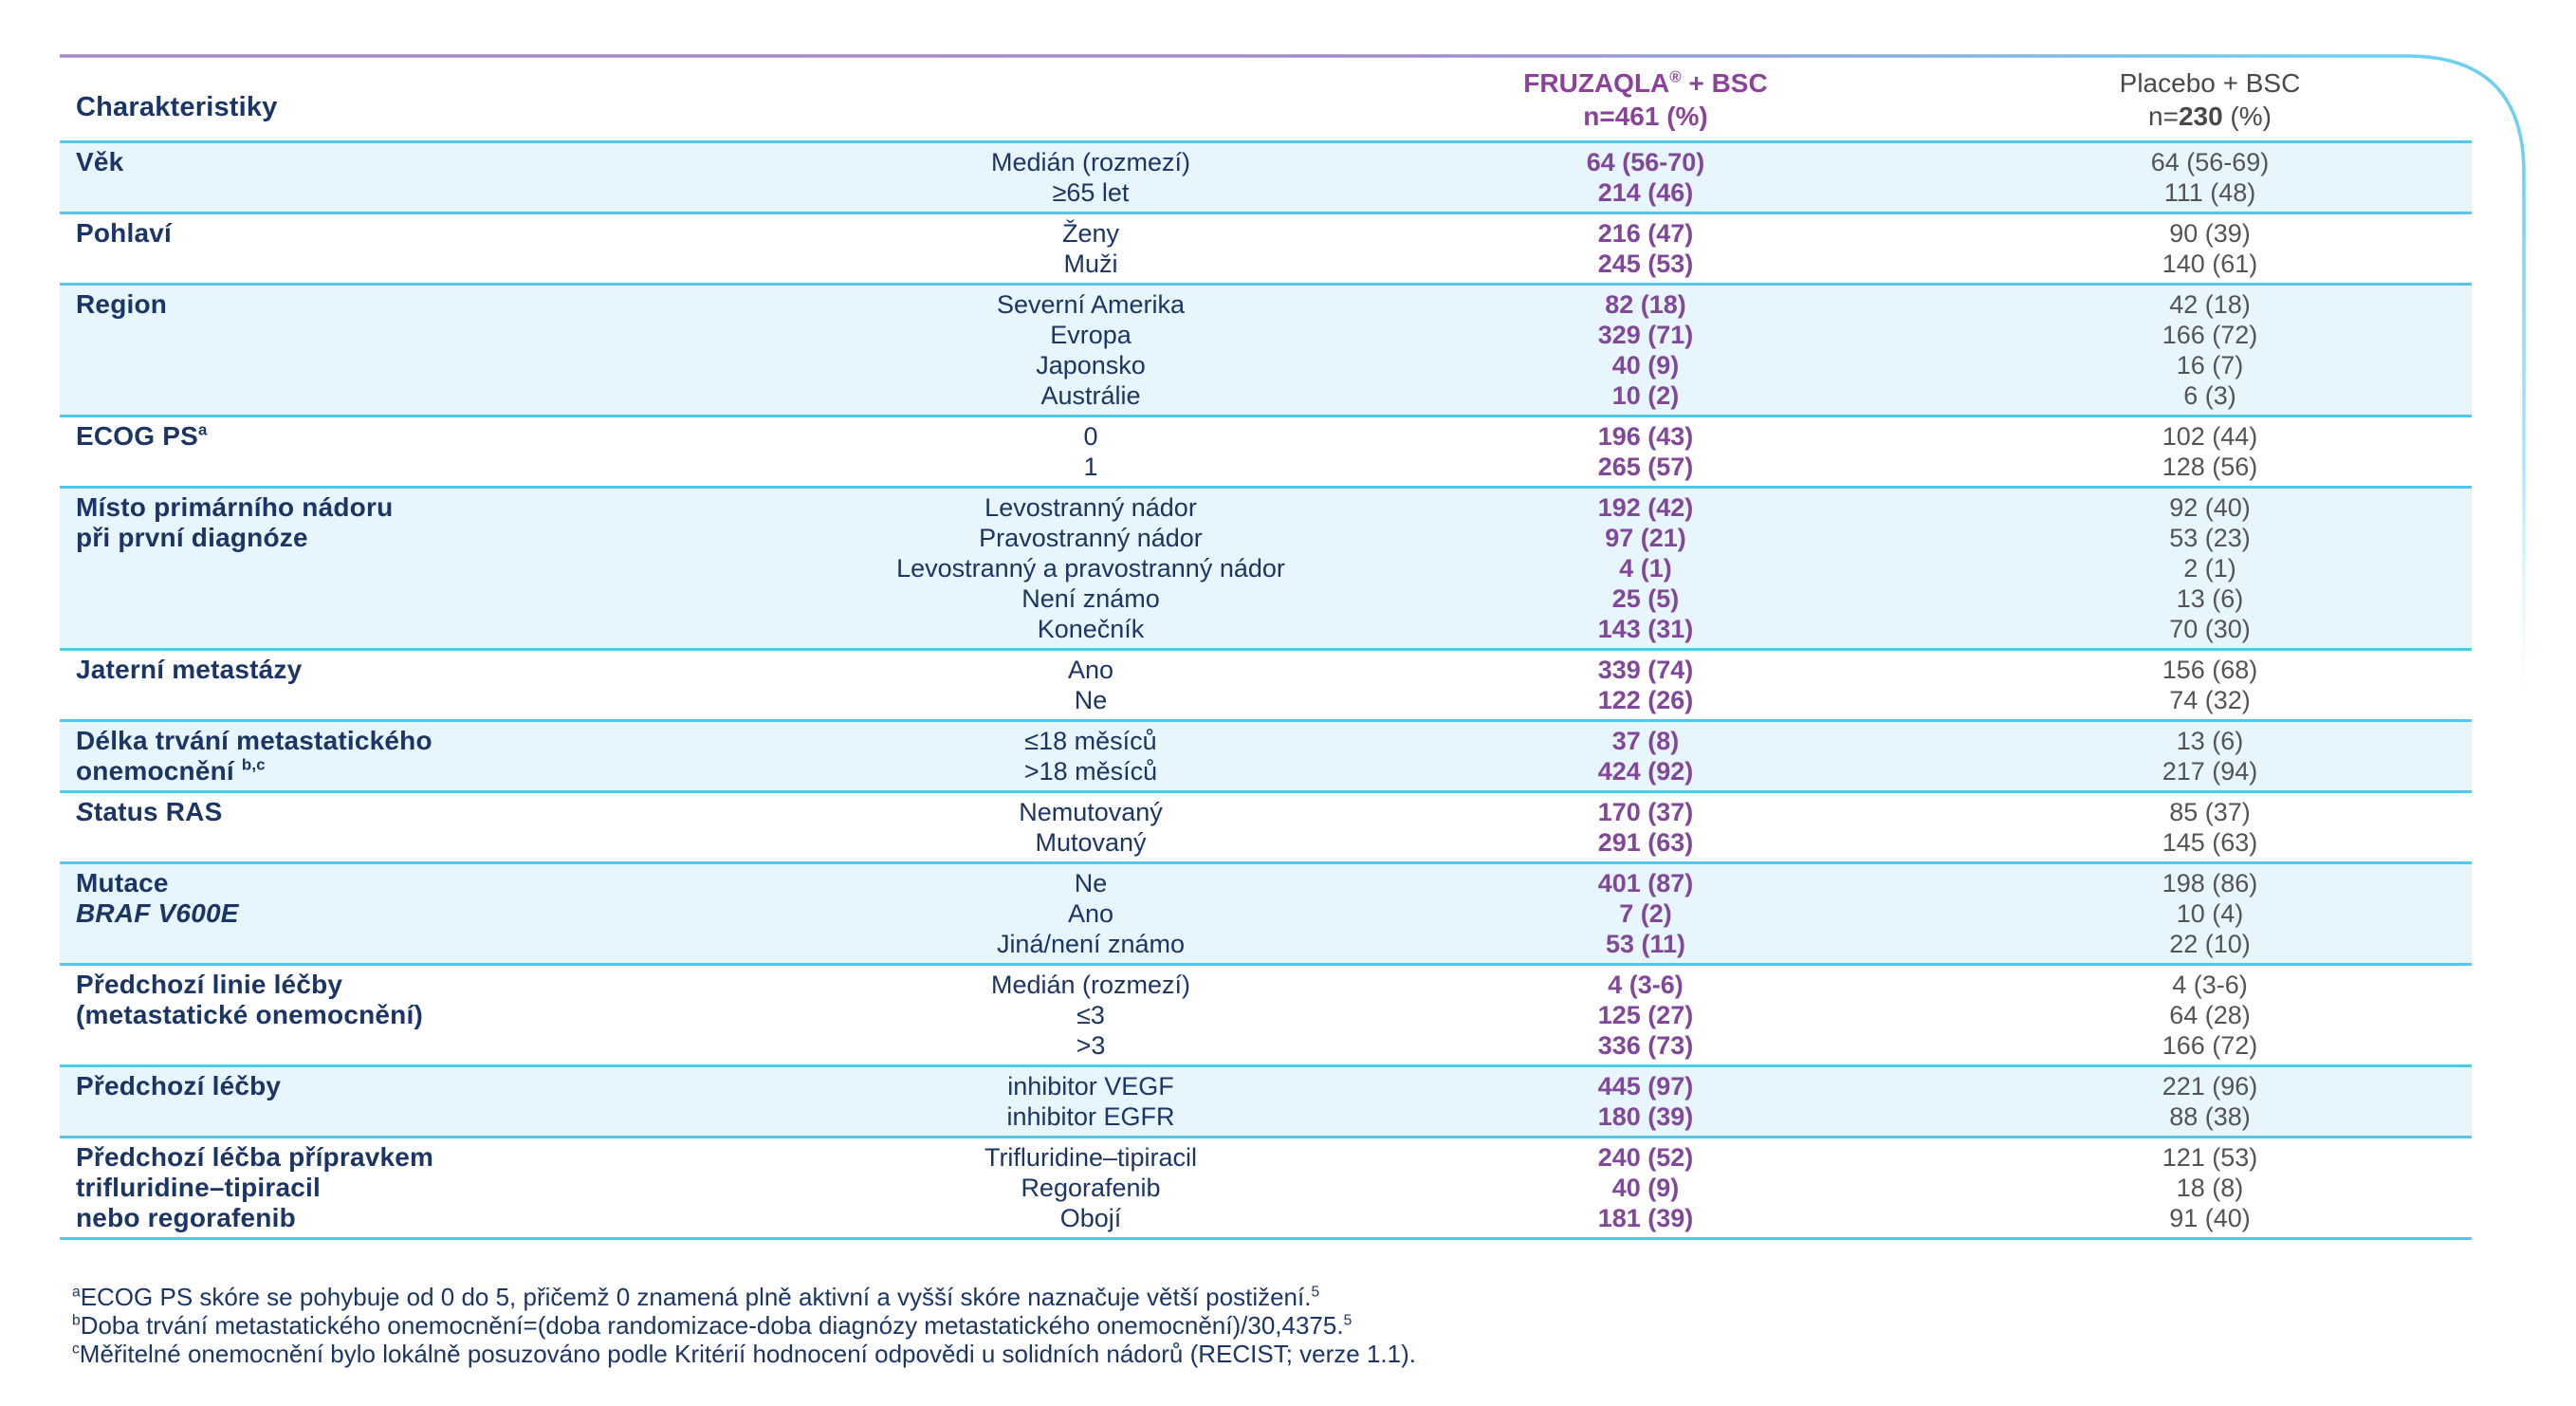 This screenshot has width=2576, height=1406. Describe the element at coordinates (157, 913) in the screenshot. I see `text-segment: BRAF V600E` at that location.